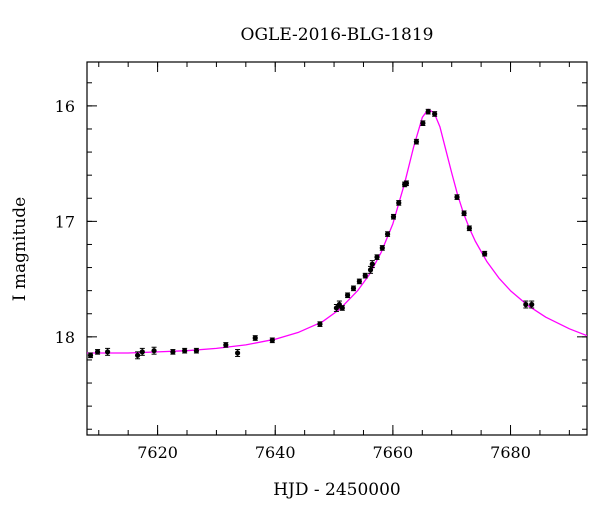 This screenshot has height=512, width=600. What do you see at coordinates (275, 452) in the screenshot?
I see `x-tick-label: 7640` at bounding box center [275, 452].